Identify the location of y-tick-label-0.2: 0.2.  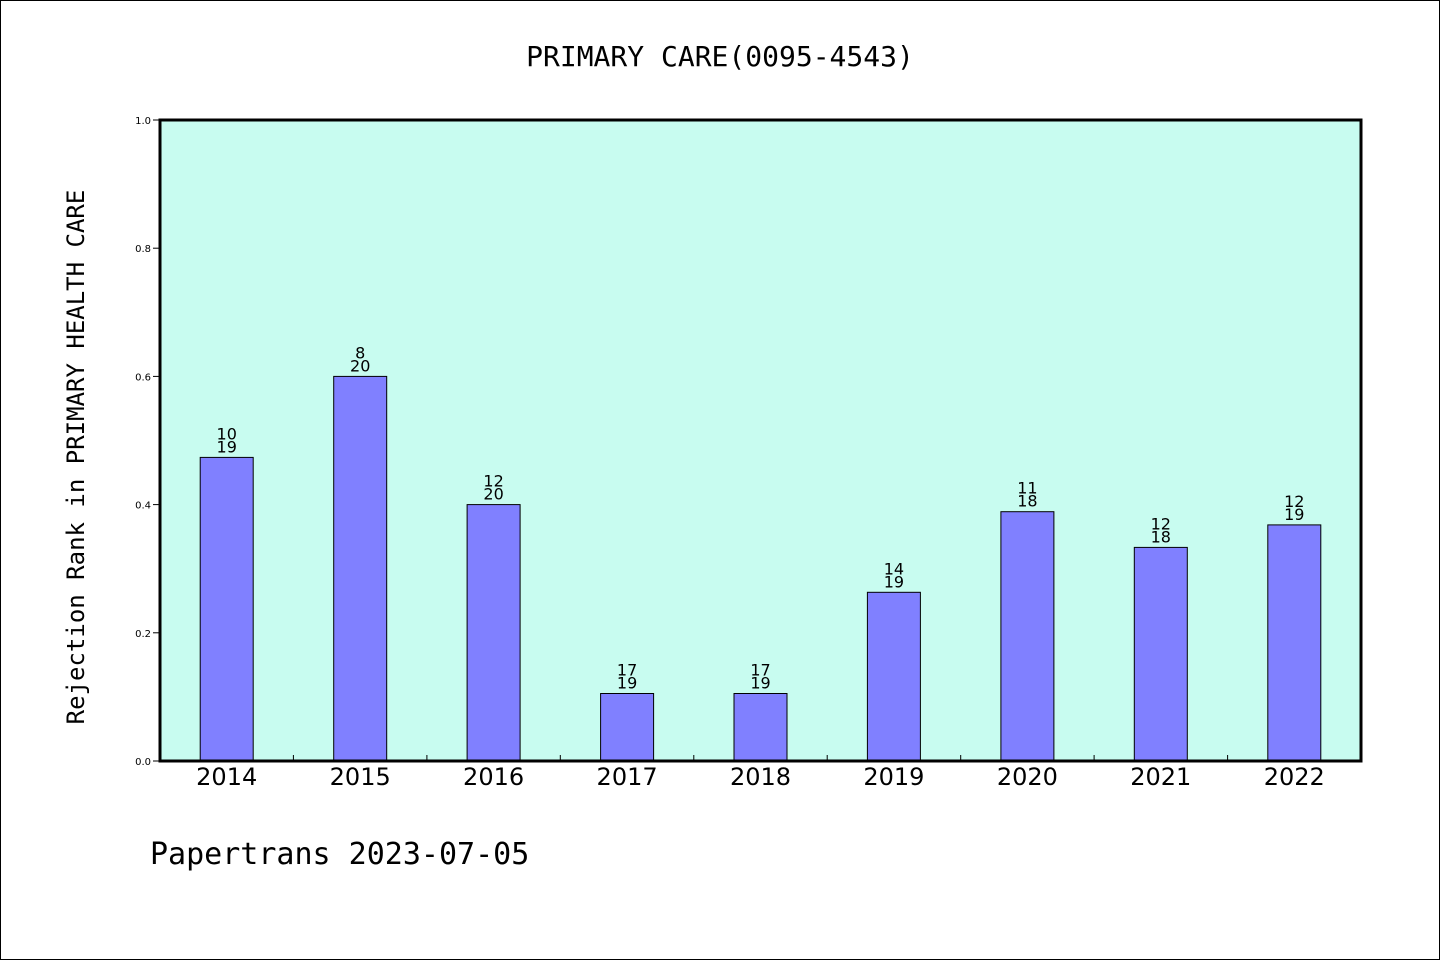
(143, 634).